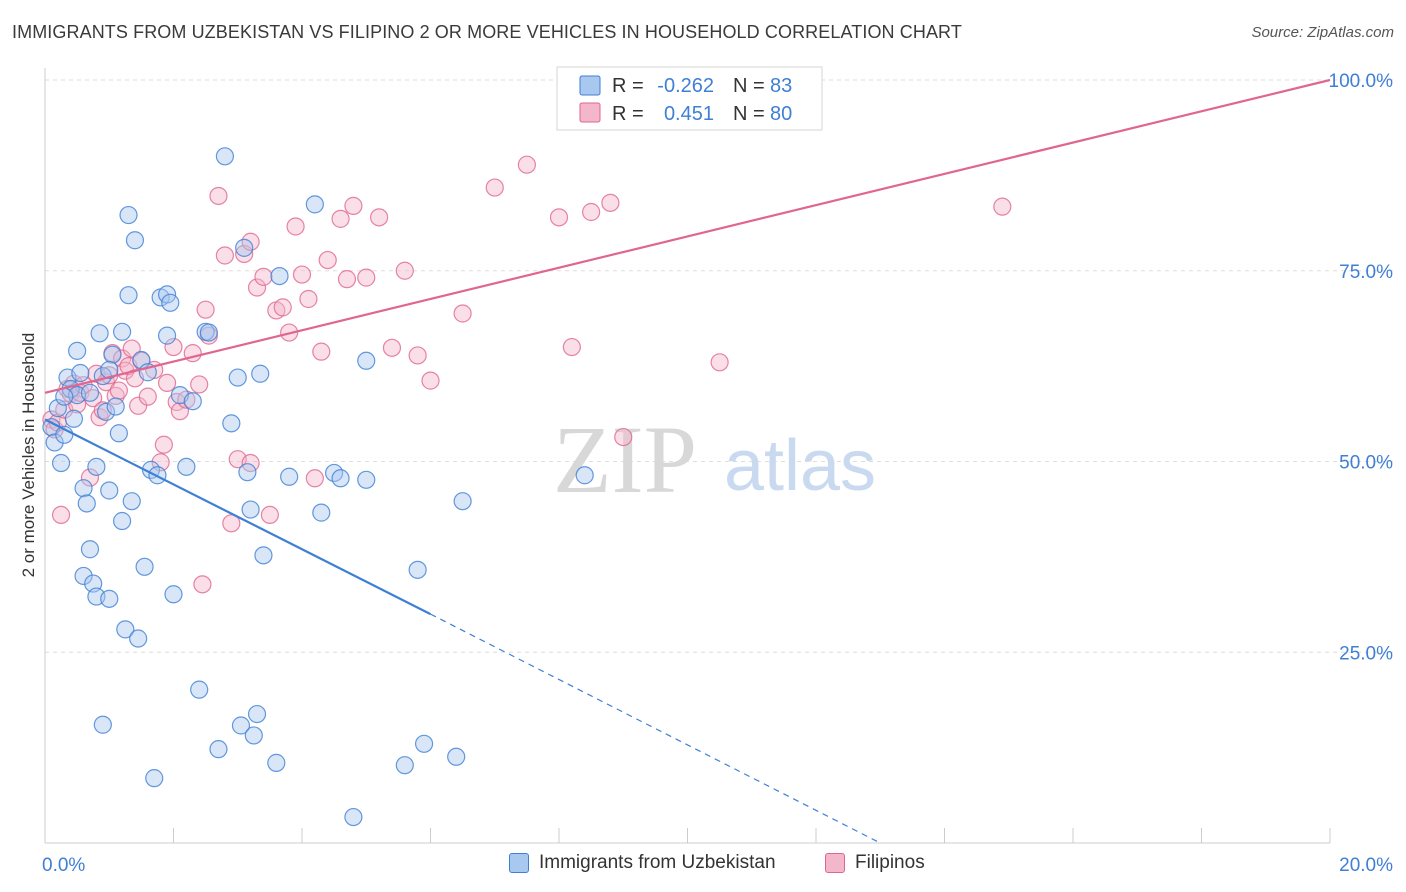  What do you see at coordinates (628, 86) in the screenshot?
I see `legend-r-label-1: R =` at bounding box center [628, 86].